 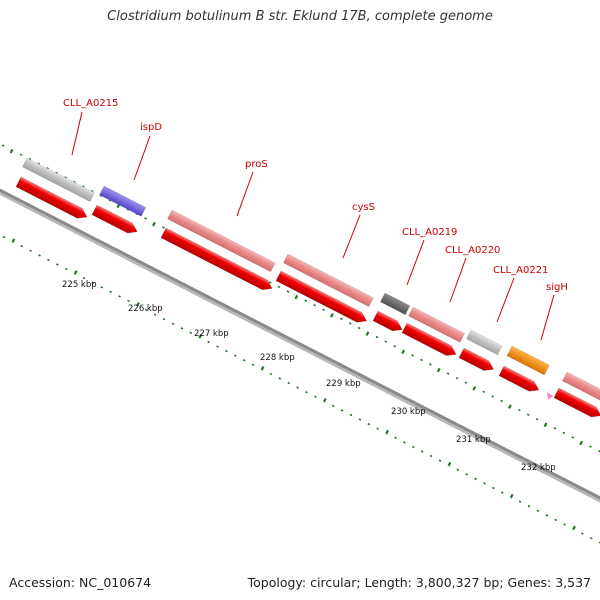 What do you see at coordinates (90, 103) in the screenshot?
I see `gene-label: CLL_A0215` at bounding box center [90, 103].